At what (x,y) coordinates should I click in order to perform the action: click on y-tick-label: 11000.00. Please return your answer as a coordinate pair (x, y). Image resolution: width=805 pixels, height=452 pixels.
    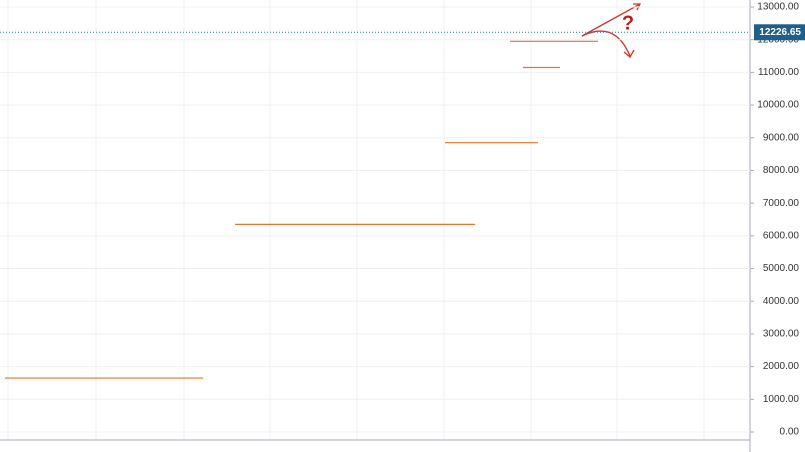
    Looking at the image, I should click on (778, 72).